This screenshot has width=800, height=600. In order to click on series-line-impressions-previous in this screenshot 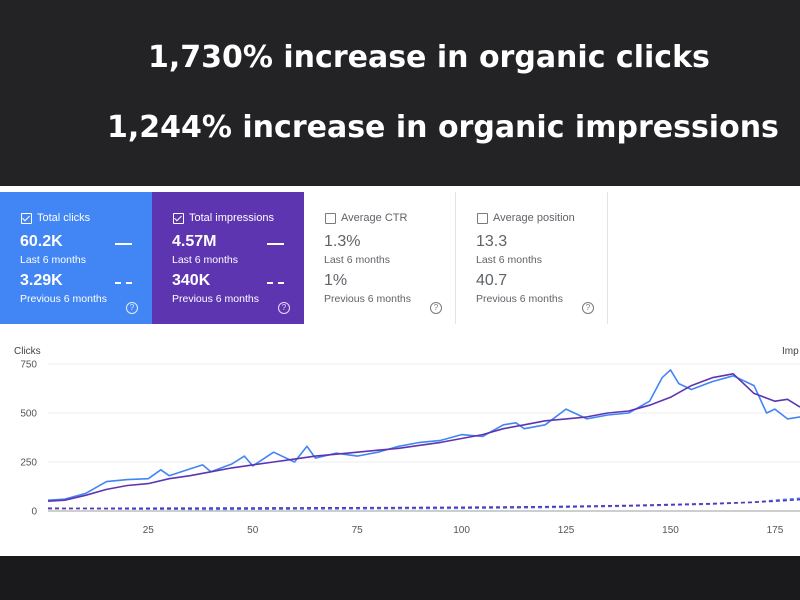, I will do `click(423, 504)`.